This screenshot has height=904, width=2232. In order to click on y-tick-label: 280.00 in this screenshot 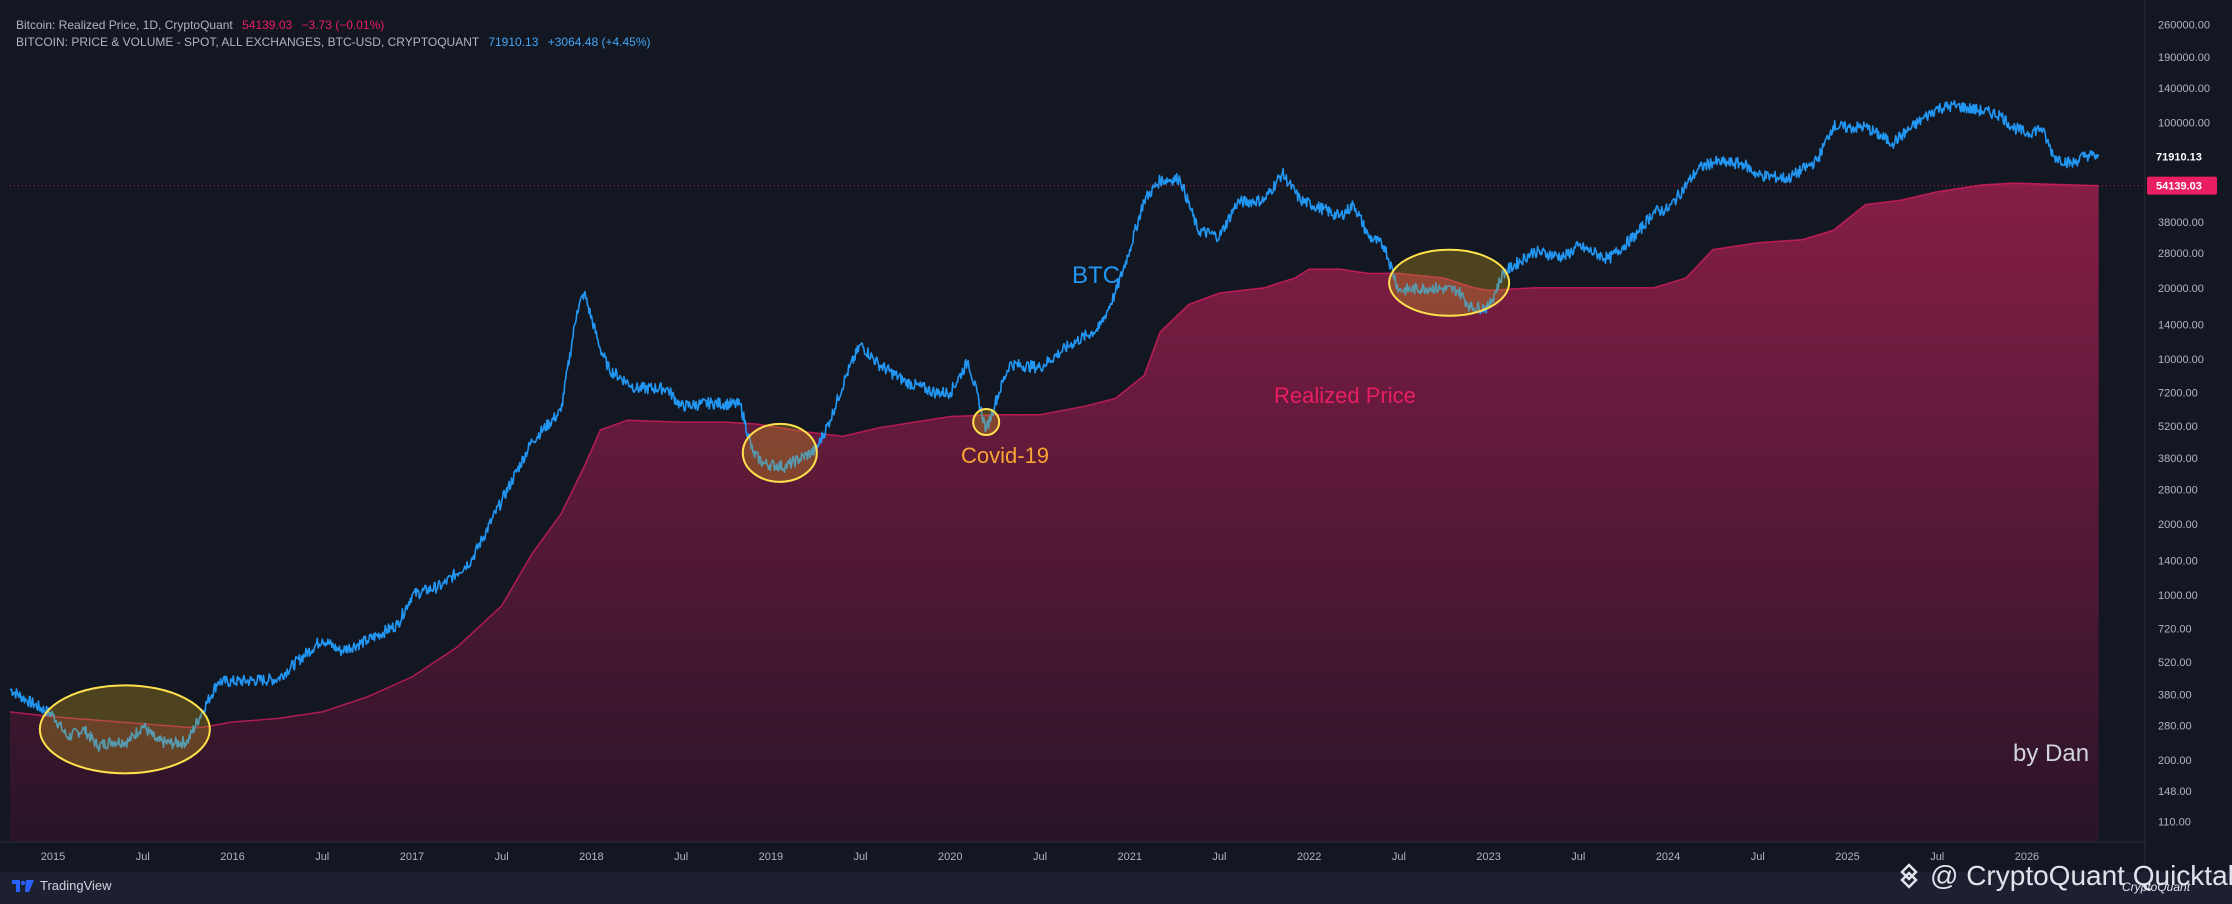, I will do `click(2175, 727)`.